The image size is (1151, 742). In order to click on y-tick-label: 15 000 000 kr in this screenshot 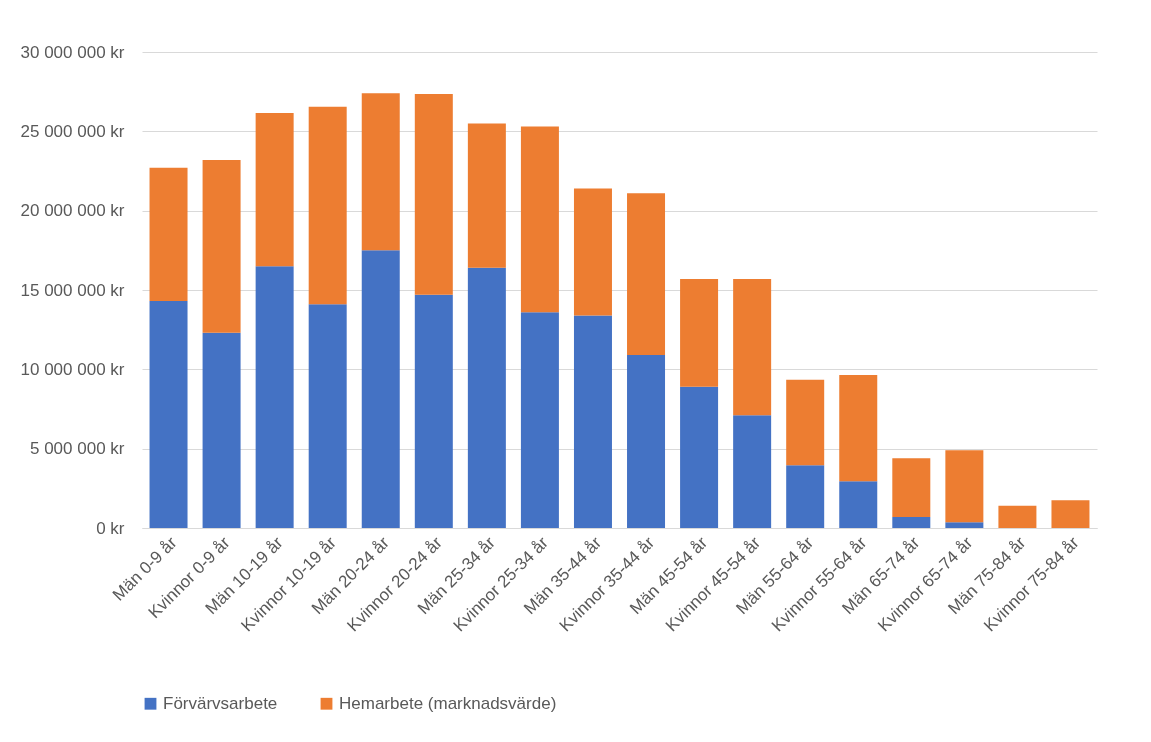, I will do `click(72, 290)`.